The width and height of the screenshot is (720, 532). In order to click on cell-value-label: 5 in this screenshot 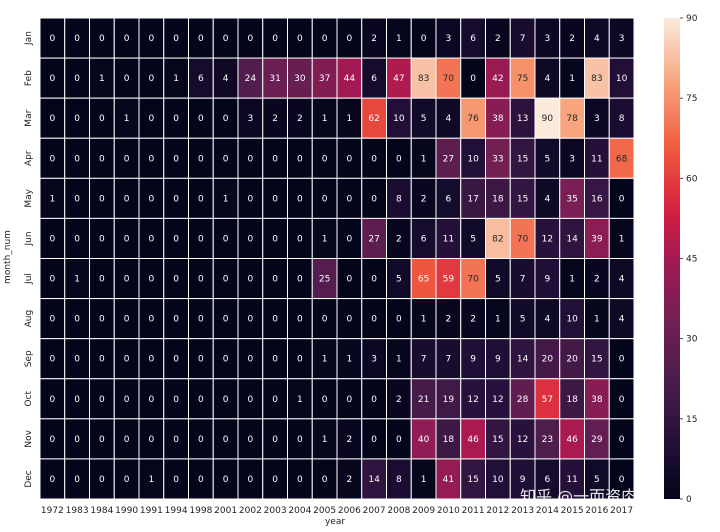, I will do `click(548, 159)`.